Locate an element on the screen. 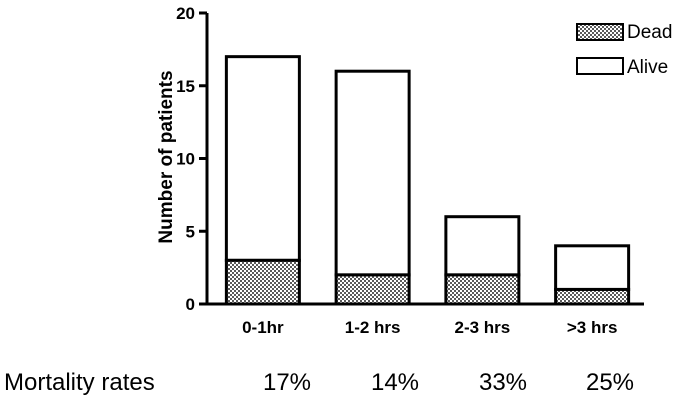  y-tick-label: 5 is located at coordinates (190, 231).